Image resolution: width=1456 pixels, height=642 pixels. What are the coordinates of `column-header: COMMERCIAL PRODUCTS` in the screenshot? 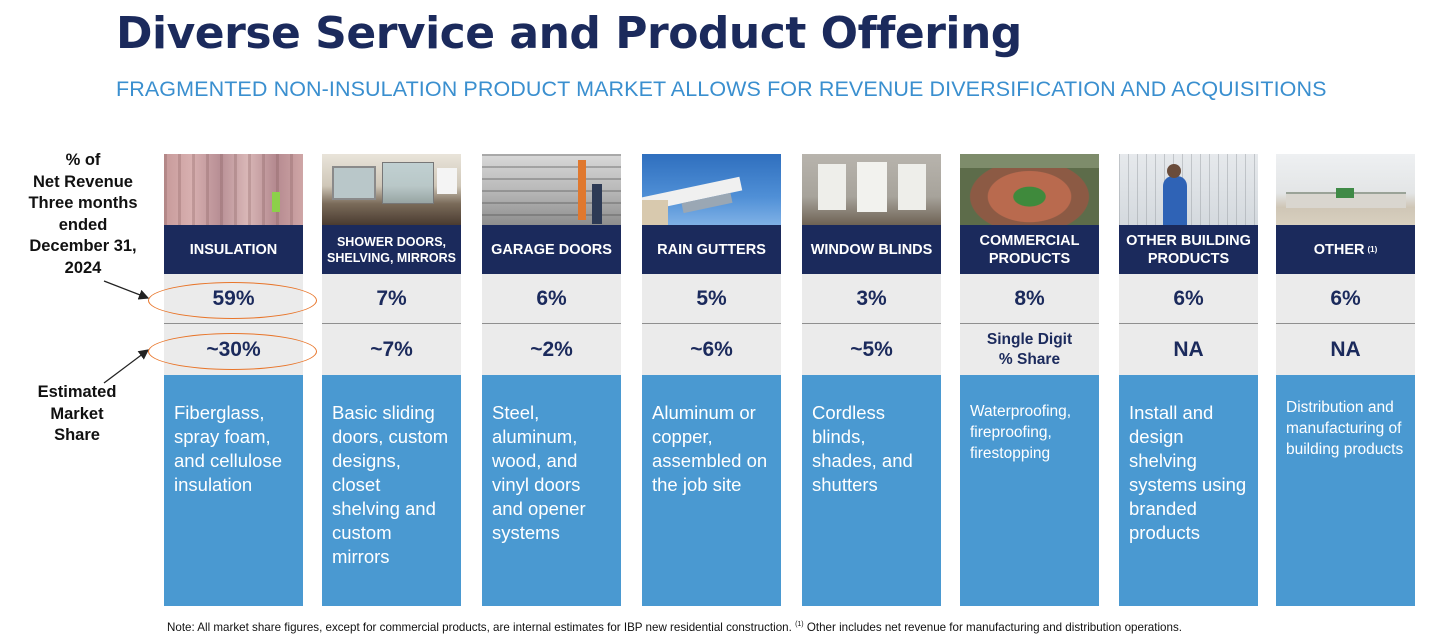 It's located at (1029, 249).